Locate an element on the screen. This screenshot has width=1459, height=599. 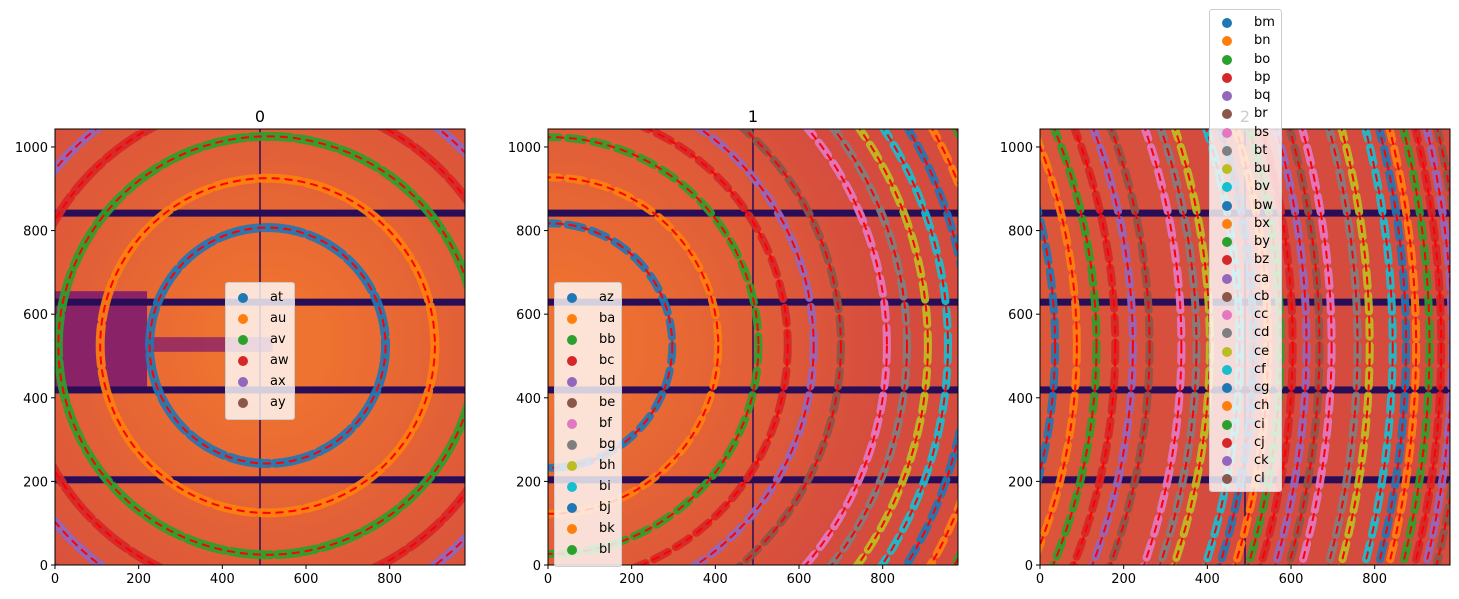
legend-label: bz is located at coordinates (1262, 260).